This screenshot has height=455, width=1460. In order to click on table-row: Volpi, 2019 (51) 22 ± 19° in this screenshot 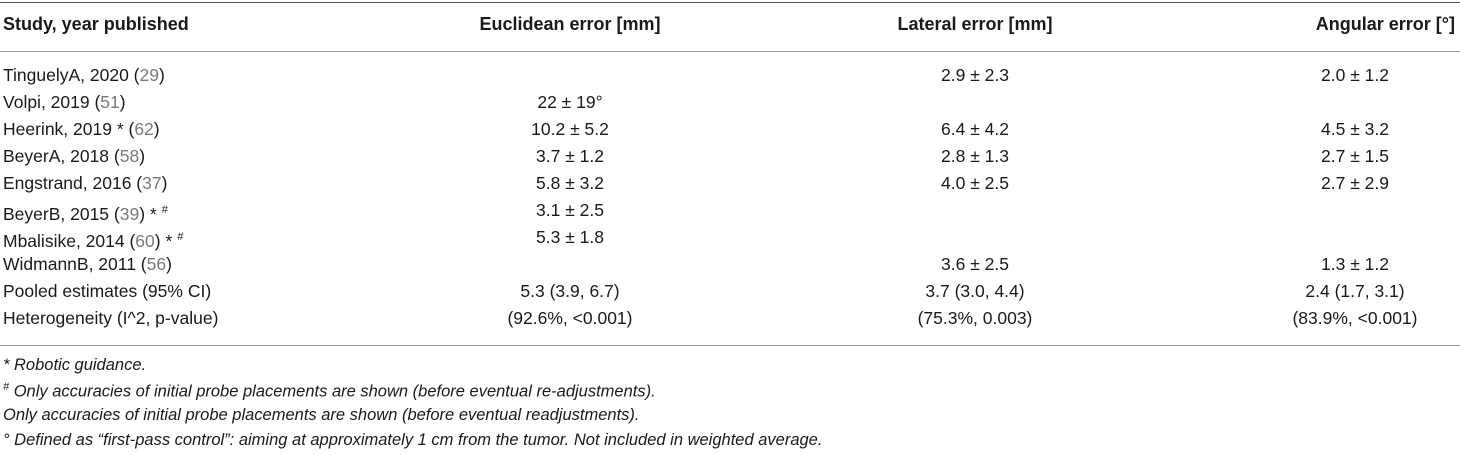, I will do `click(730, 102)`.